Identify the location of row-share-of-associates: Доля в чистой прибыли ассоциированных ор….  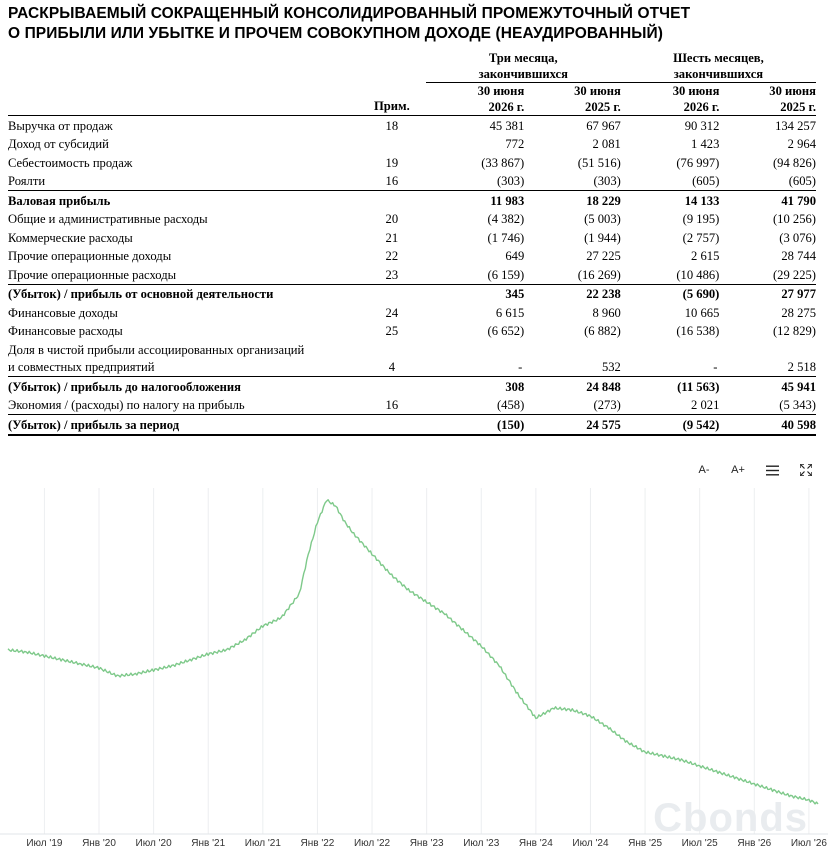
(412, 358).